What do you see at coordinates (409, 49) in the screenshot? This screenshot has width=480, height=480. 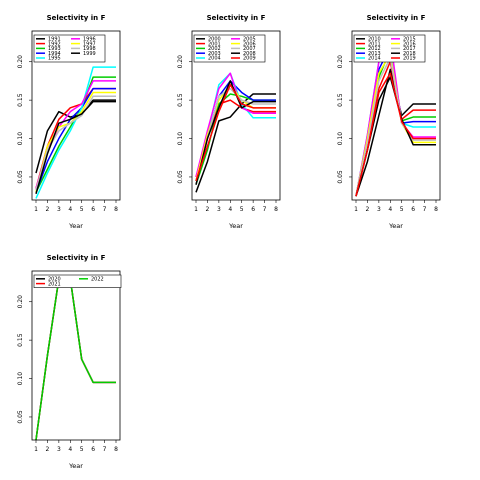 I see `legend-label: 2017` at bounding box center [409, 49].